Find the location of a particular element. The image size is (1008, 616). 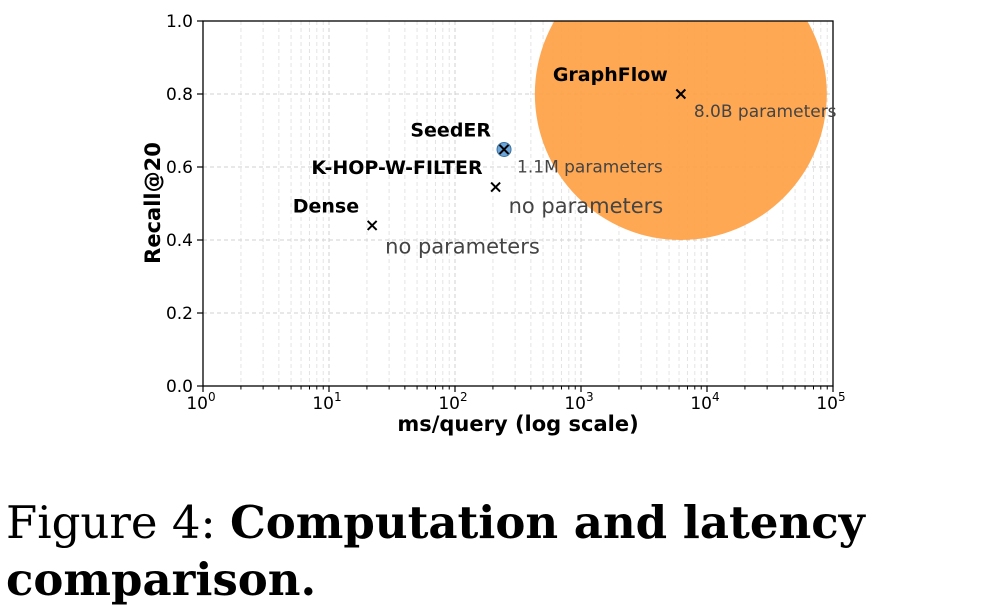

graphflow-marker is located at coordinates (681, 94).